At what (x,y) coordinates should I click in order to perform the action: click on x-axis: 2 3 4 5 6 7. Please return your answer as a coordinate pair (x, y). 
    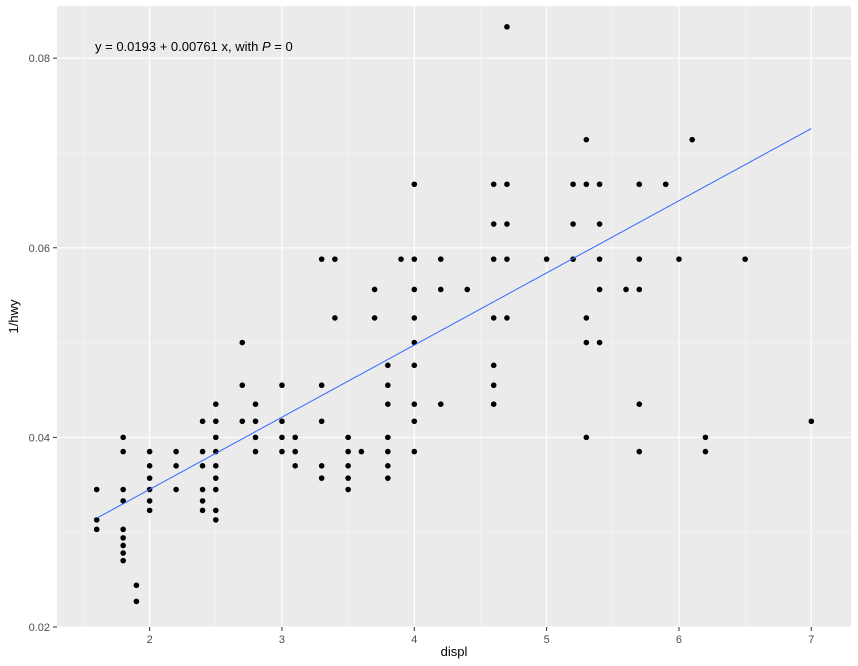
    Looking at the image, I should click on (480, 636).